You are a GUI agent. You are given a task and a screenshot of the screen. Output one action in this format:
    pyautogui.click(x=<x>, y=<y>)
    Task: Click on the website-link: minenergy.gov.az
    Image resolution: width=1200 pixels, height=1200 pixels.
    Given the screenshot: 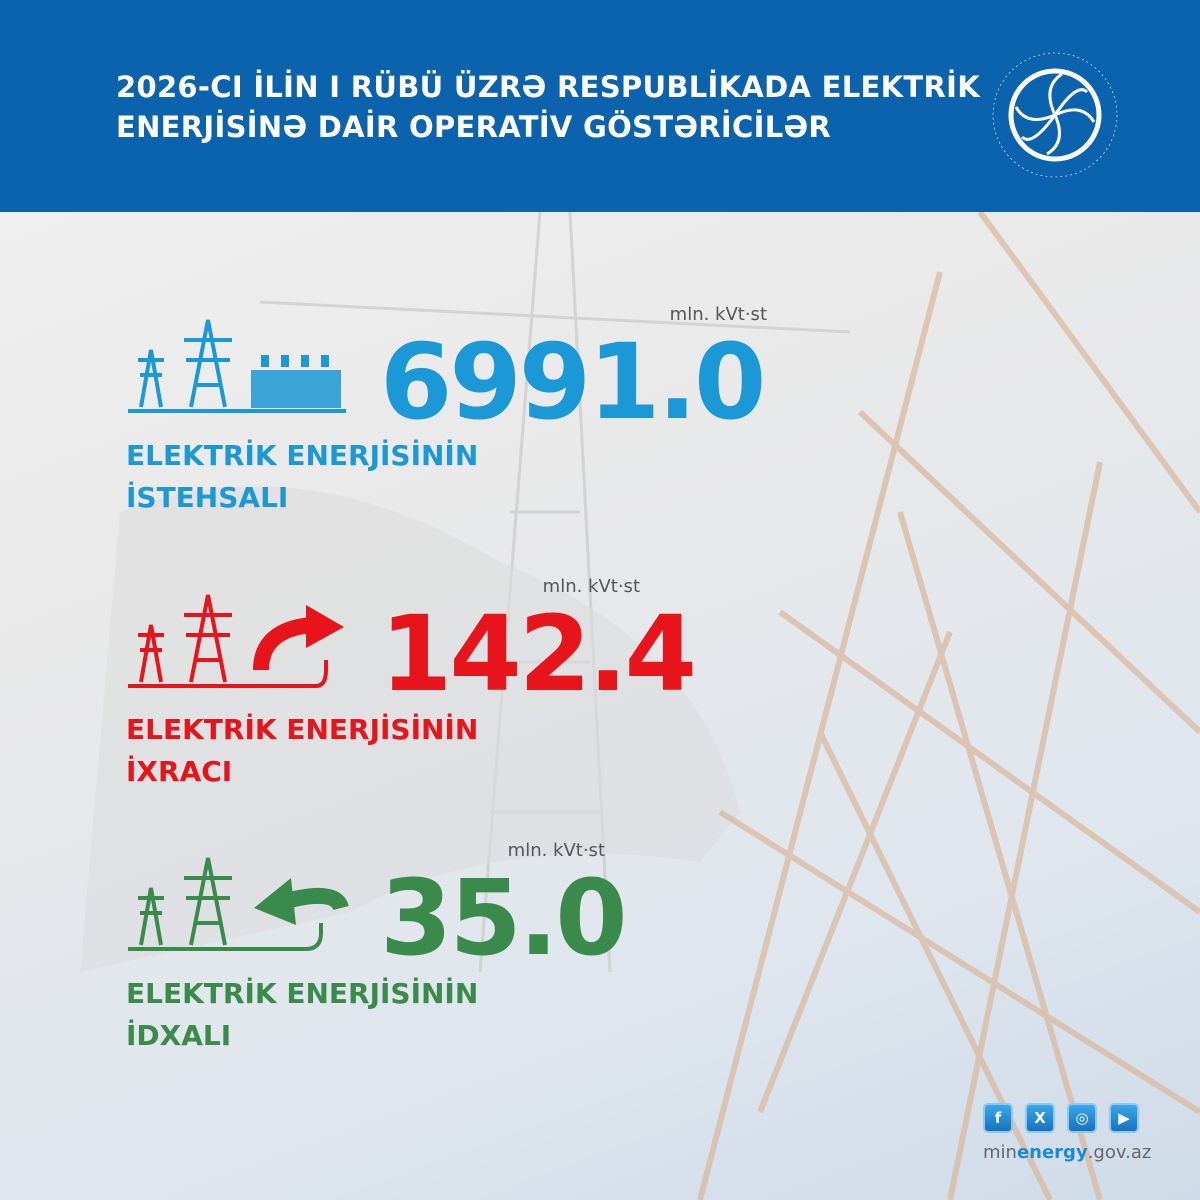 What is the action you would take?
    pyautogui.click(x=1067, y=1152)
    